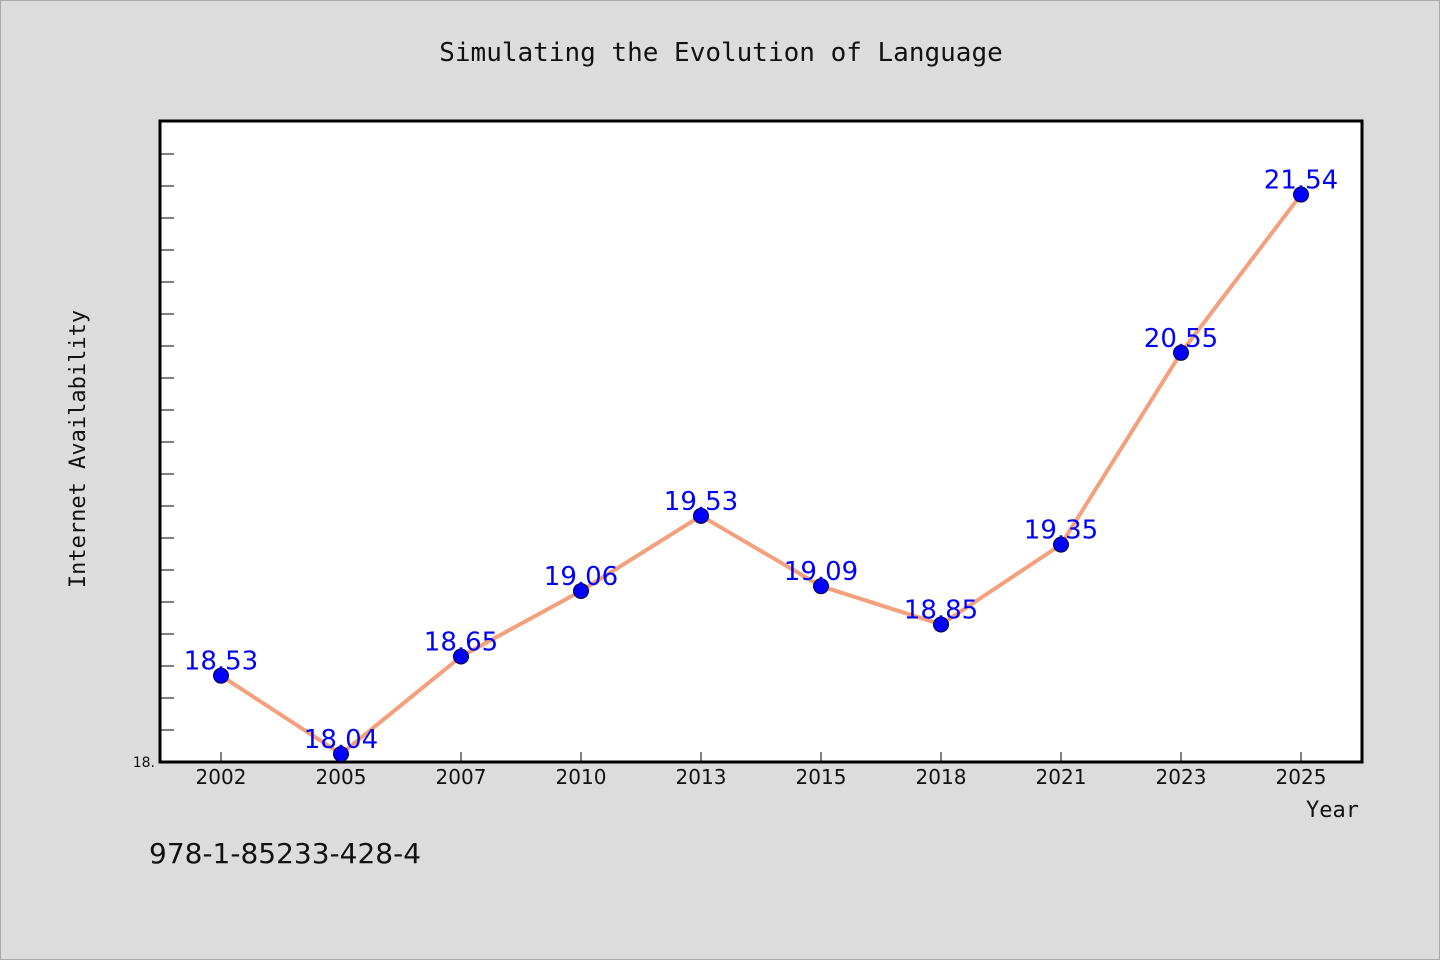 The width and height of the screenshot is (1440, 960). What do you see at coordinates (144, 763) in the screenshot?
I see `y-tick-label: 18.` at bounding box center [144, 763].